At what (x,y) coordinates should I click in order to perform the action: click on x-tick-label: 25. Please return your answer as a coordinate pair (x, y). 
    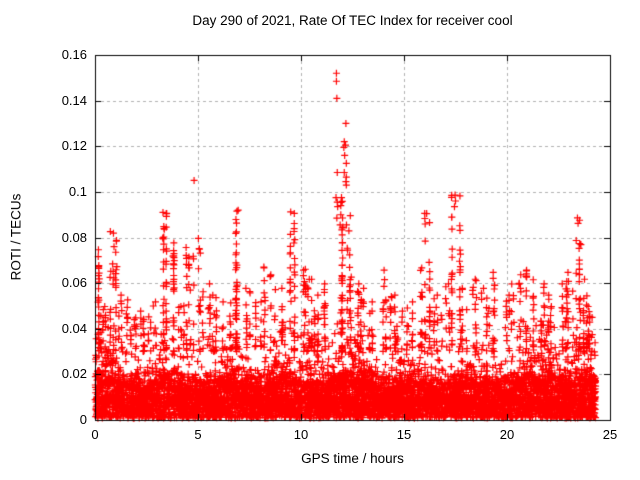
    Looking at the image, I should click on (610, 434).